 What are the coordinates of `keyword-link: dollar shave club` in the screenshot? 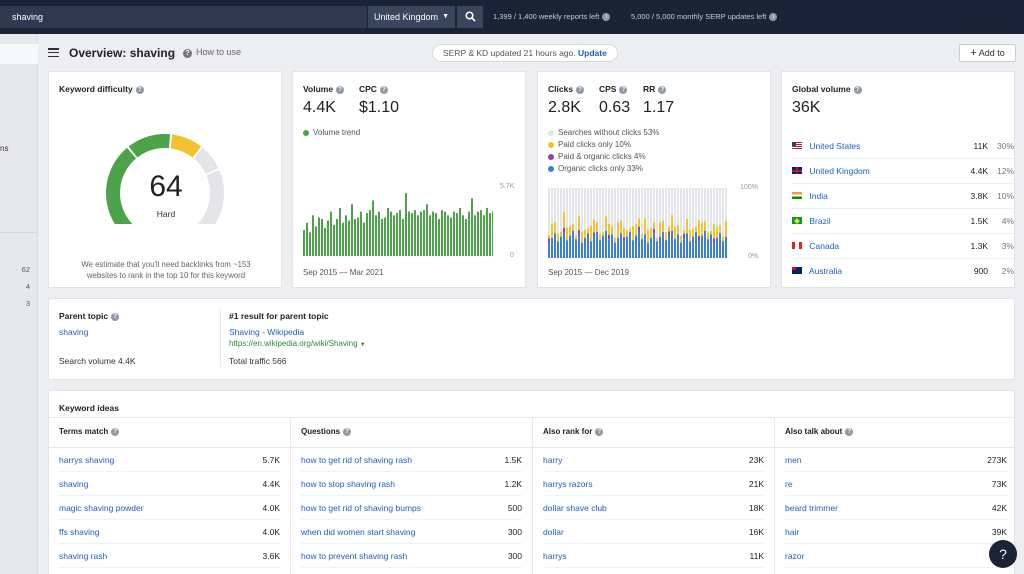 It's located at (575, 508).